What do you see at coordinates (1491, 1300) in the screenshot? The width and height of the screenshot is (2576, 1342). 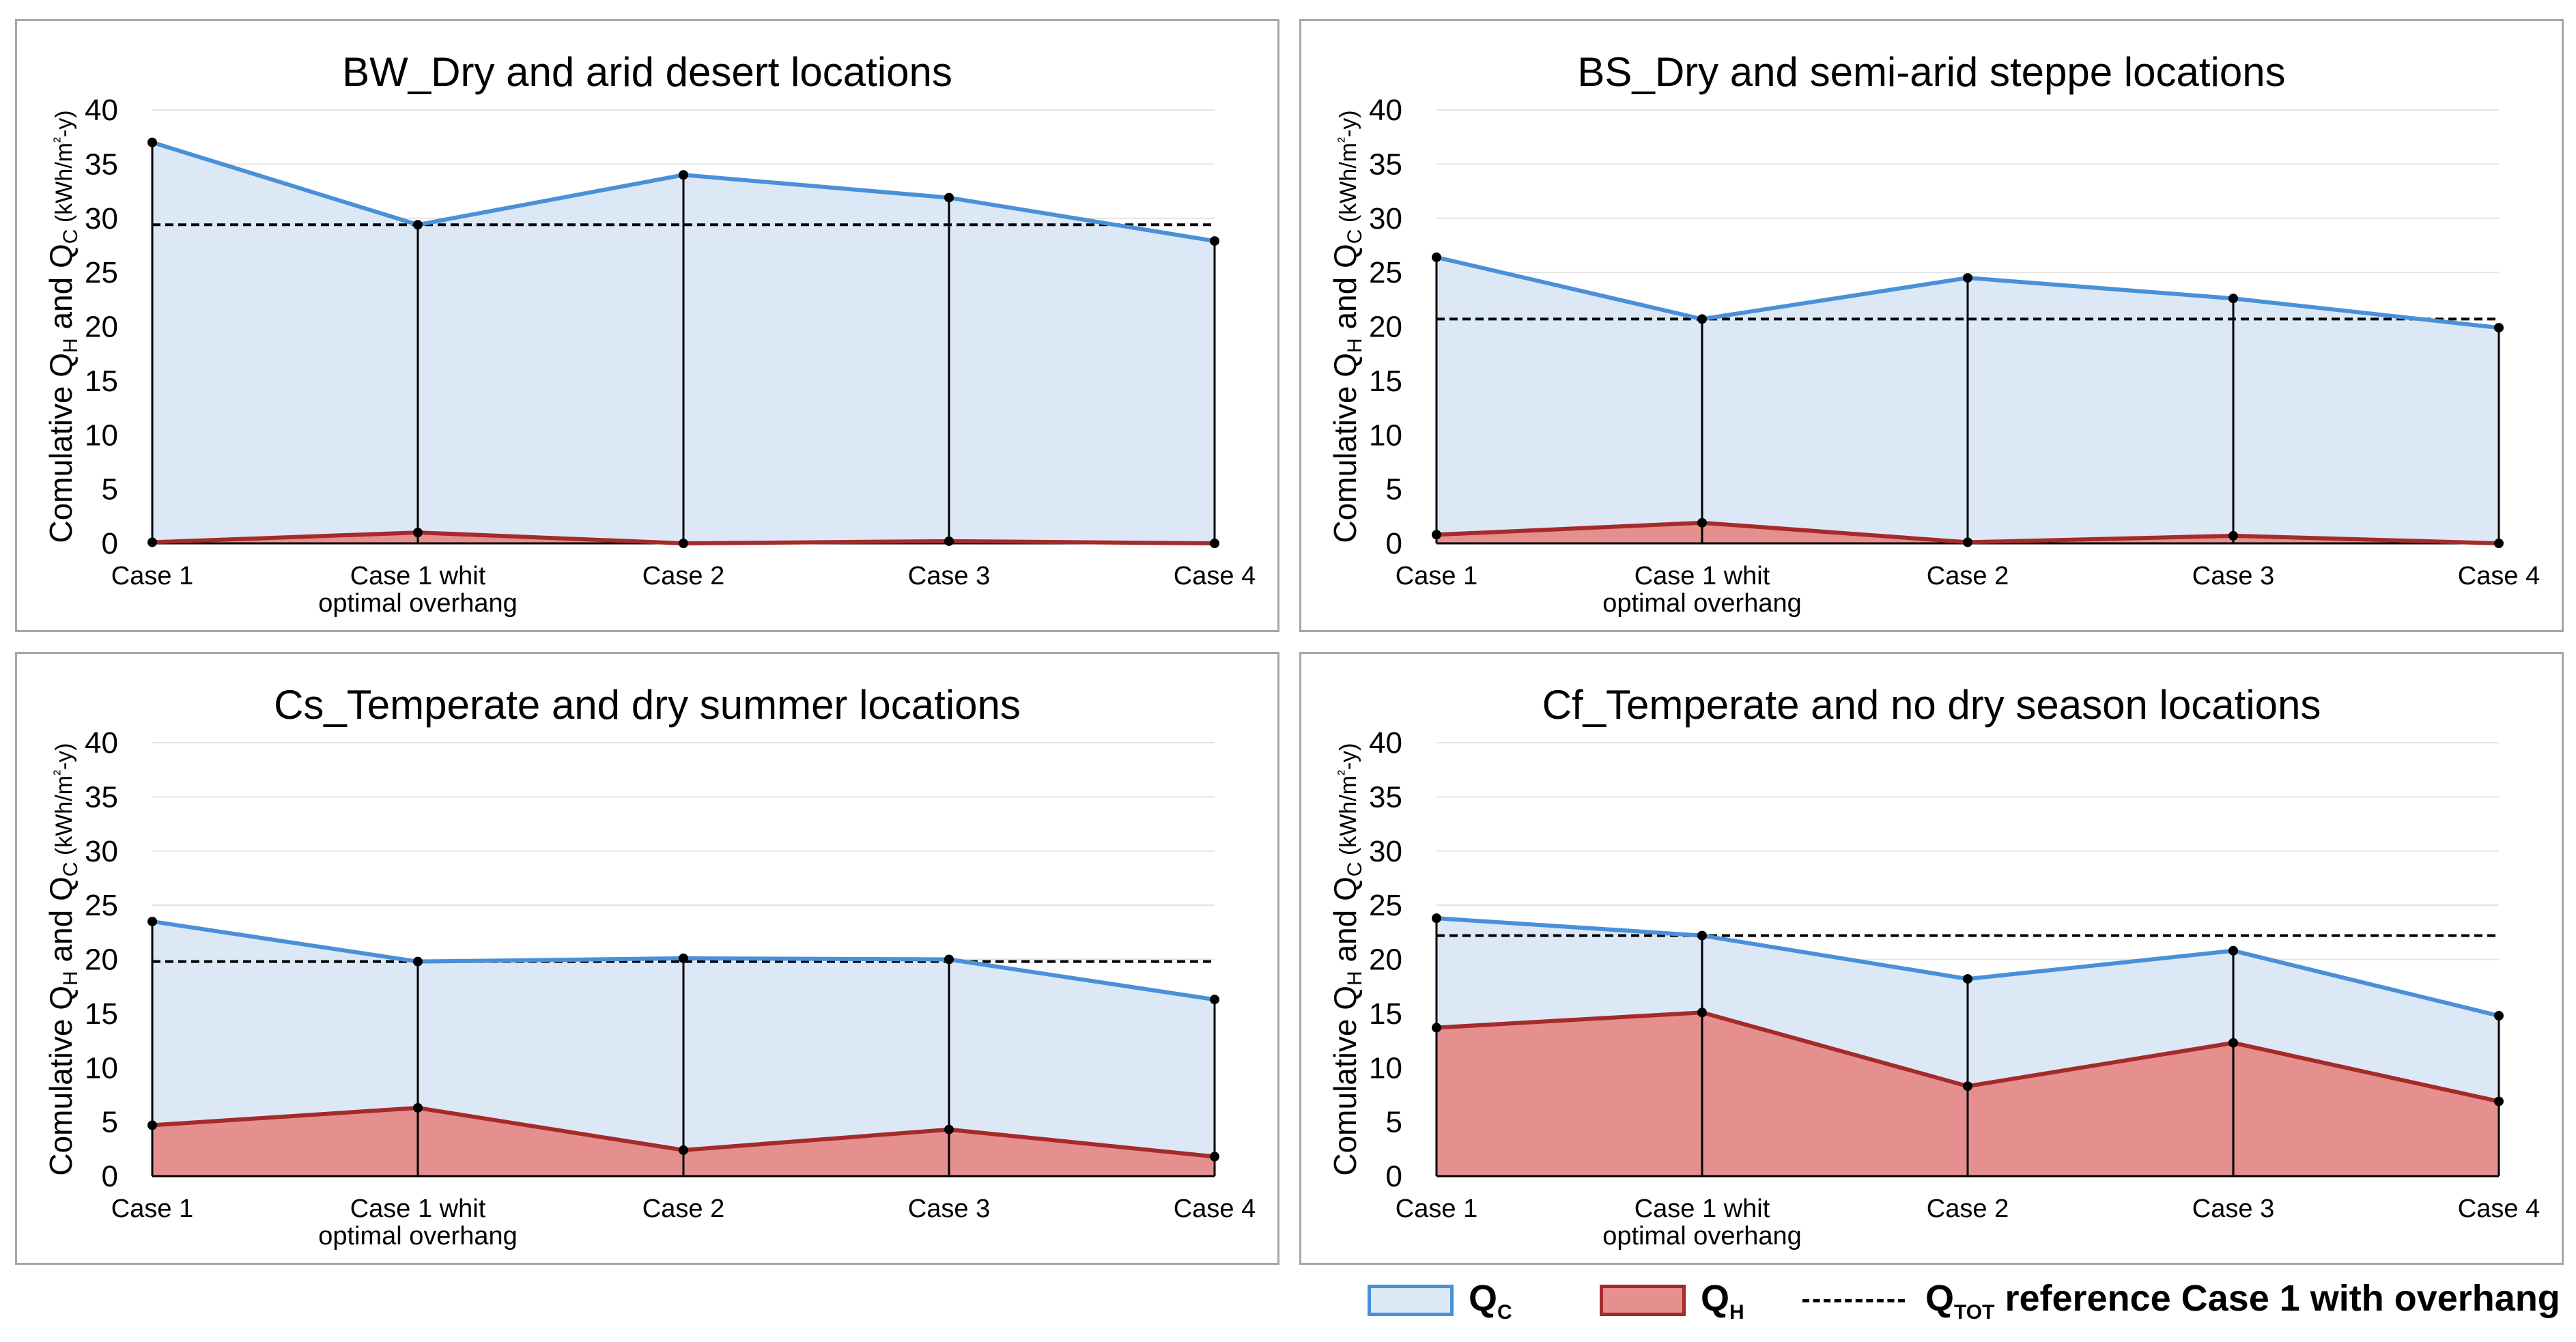 I see `legend-label-qc: QC` at bounding box center [1491, 1300].